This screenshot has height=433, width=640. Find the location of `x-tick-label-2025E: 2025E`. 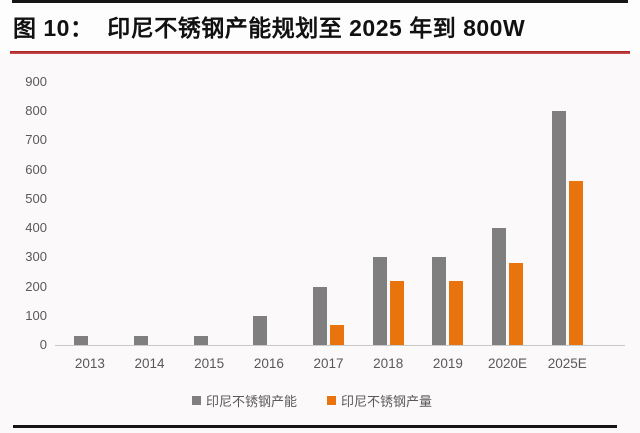

x-tick-label-2025E: 2025E is located at coordinates (567, 363).